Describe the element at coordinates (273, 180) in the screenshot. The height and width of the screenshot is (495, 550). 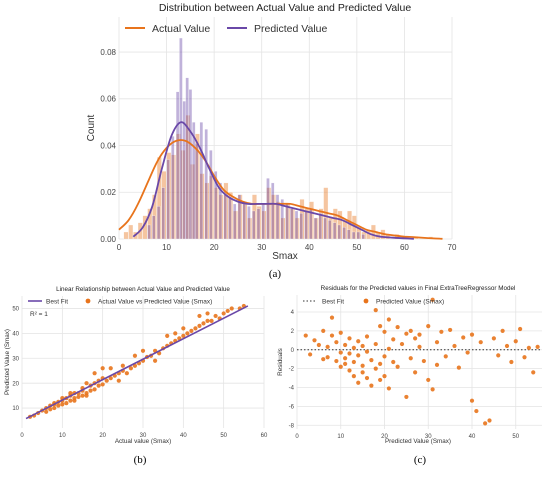
I see `predicted-kde-line` at that location.